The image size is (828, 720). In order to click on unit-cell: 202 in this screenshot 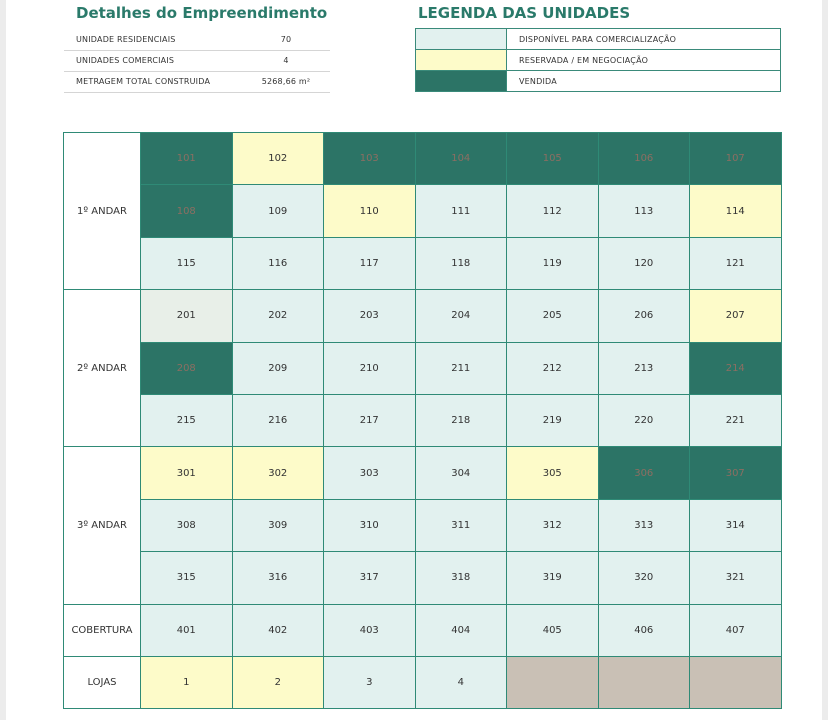, I will do `click(277, 316)`.